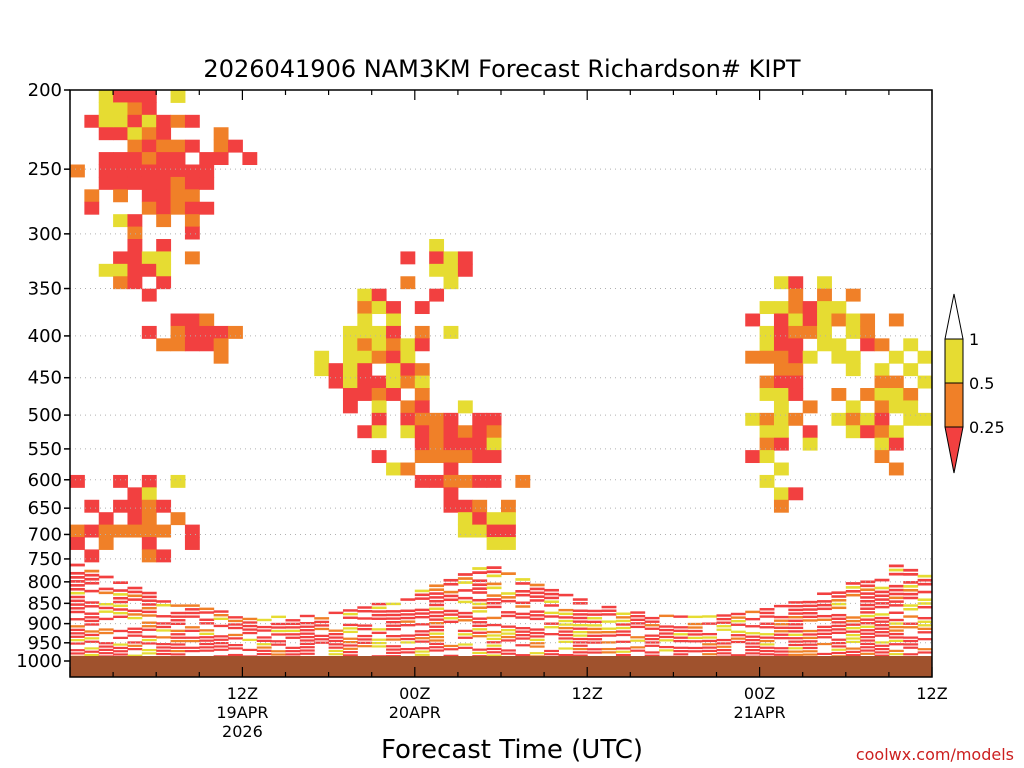  What do you see at coordinates (987, 427) in the screenshot?
I see `legend-label: 0.25` at bounding box center [987, 427].